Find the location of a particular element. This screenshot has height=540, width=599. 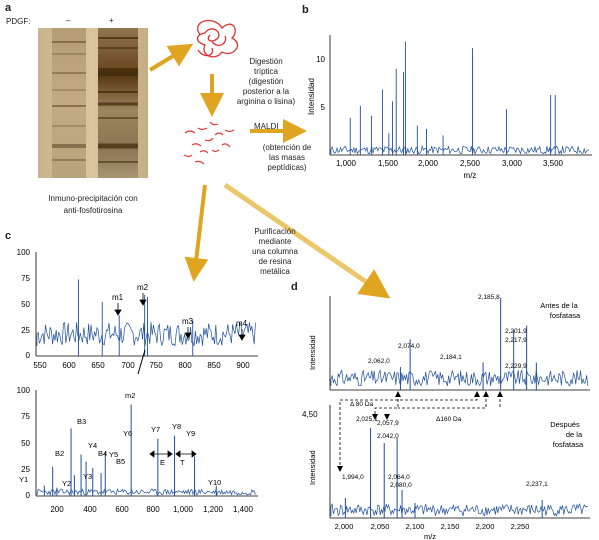

c2-ytick: 75 is located at coordinates (25, 416).